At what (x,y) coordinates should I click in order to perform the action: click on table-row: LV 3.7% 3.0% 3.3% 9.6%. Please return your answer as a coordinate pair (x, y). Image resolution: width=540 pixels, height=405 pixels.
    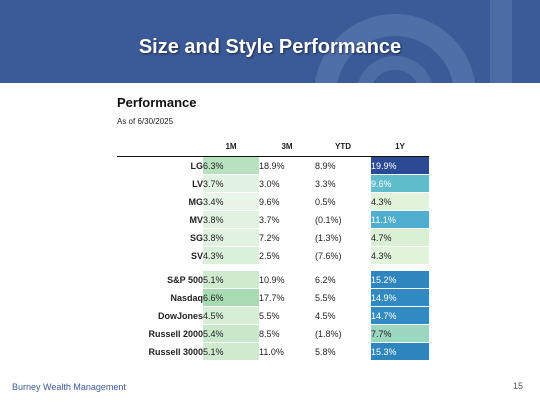
    Looking at the image, I should click on (273, 183).